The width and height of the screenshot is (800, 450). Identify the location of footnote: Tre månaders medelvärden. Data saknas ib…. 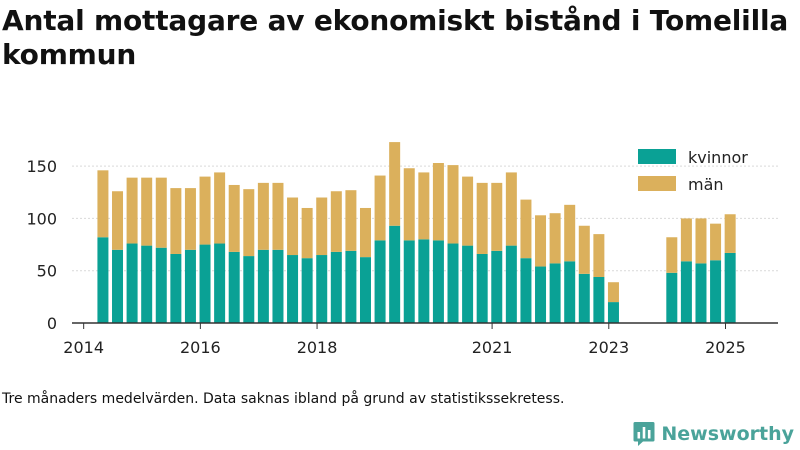
(283, 399).